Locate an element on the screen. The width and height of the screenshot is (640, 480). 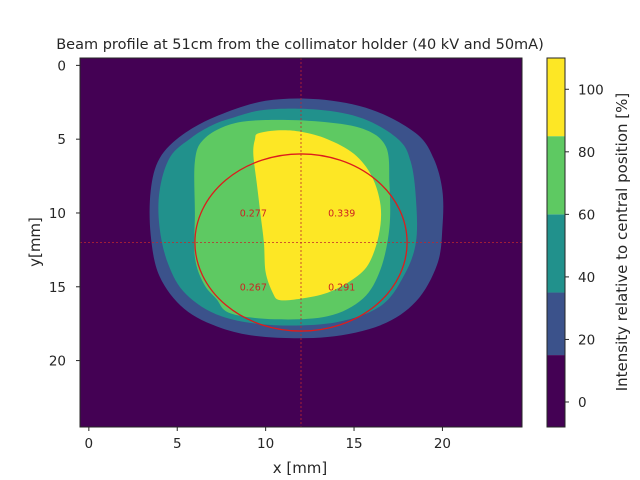
y-axis-label: y[mm] is located at coordinates (35, 242).